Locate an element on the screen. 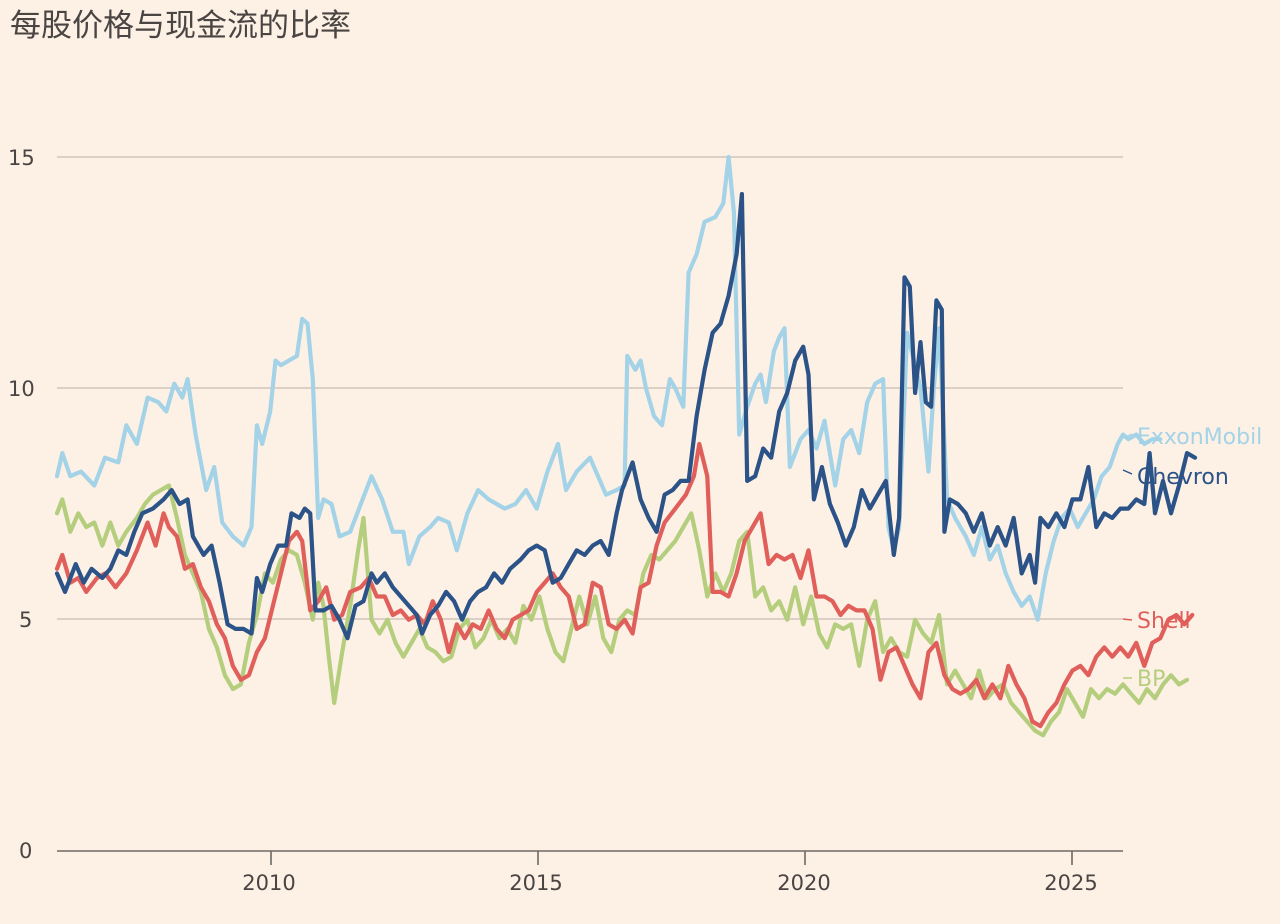  exxonmobil-label: ExxonMobil is located at coordinates (1199, 437).